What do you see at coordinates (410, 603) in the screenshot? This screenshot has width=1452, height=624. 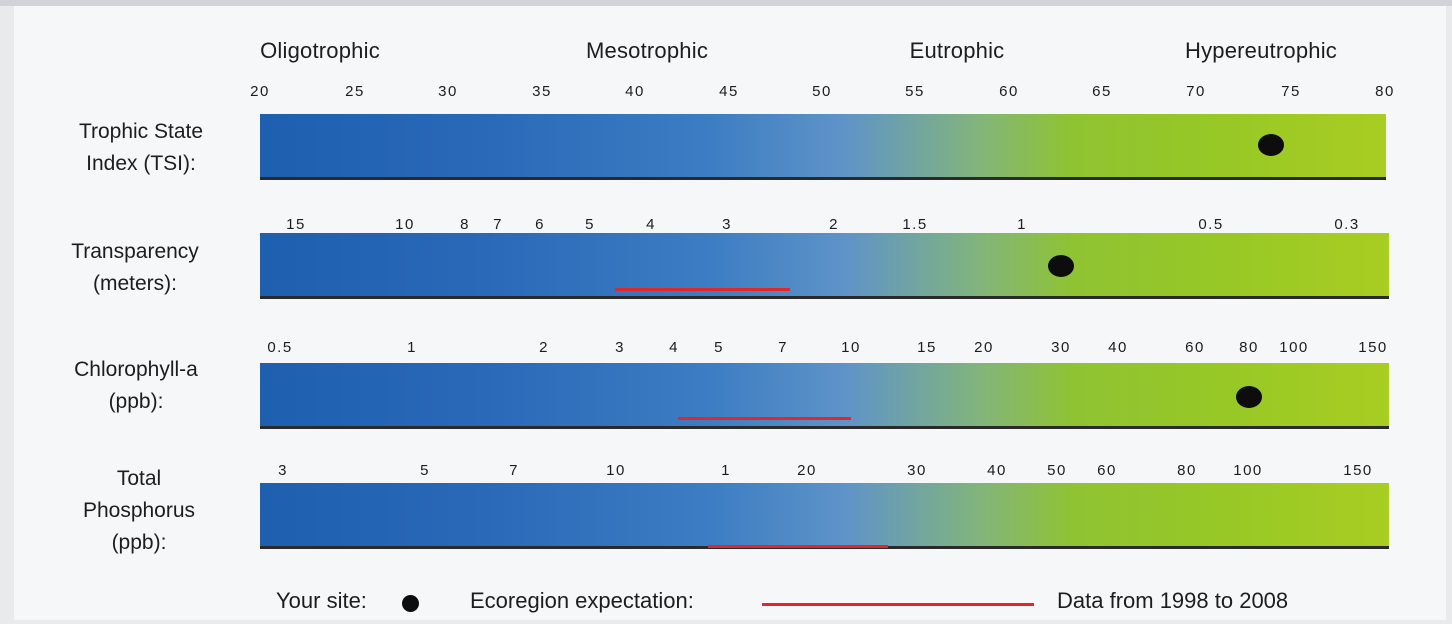 I see `legend-site-marker` at bounding box center [410, 603].